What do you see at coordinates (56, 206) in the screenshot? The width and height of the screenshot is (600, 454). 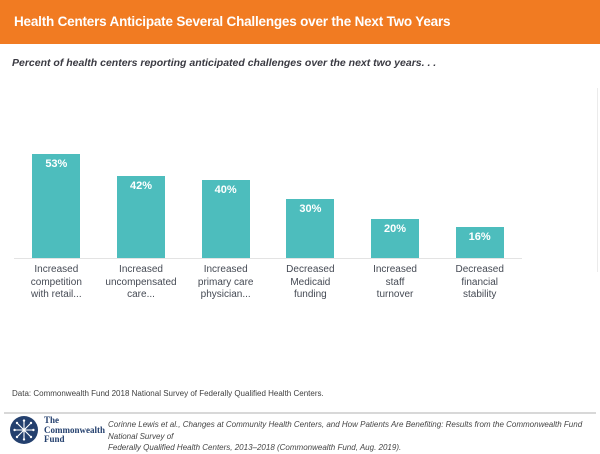 I see `bar: 53%` at bounding box center [56, 206].